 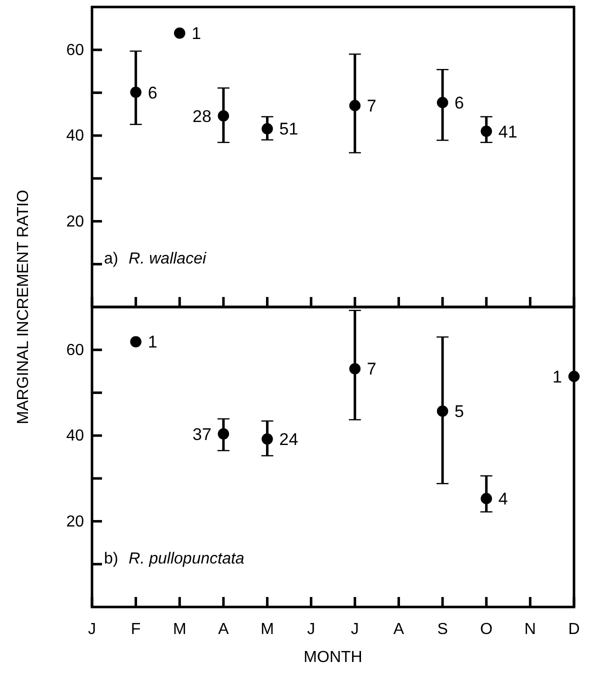 What do you see at coordinates (333, 657) in the screenshot?
I see `x-axis-title: MONTH` at bounding box center [333, 657].